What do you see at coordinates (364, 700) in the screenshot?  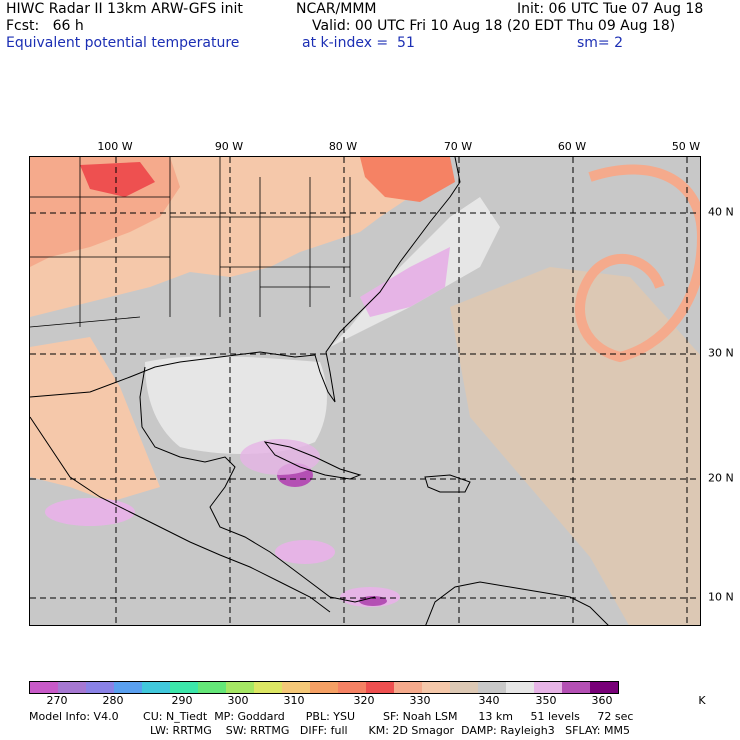 I see `colorbar-label-320: 320` at bounding box center [364, 700].